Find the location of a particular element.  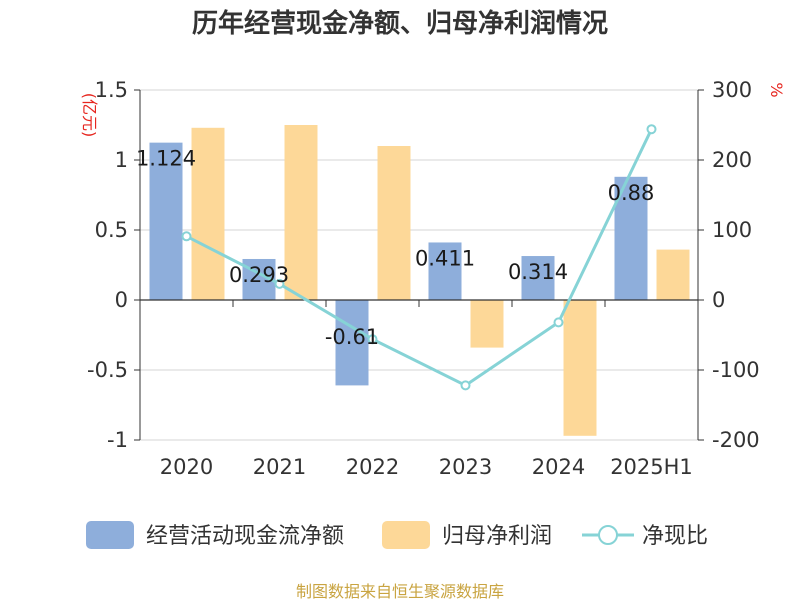

zero-axis is located at coordinates (419, 303).